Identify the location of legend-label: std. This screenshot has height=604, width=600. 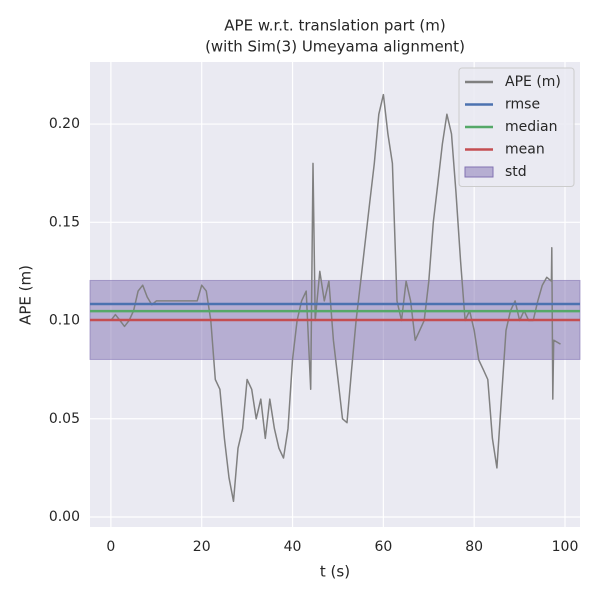
(516, 172).